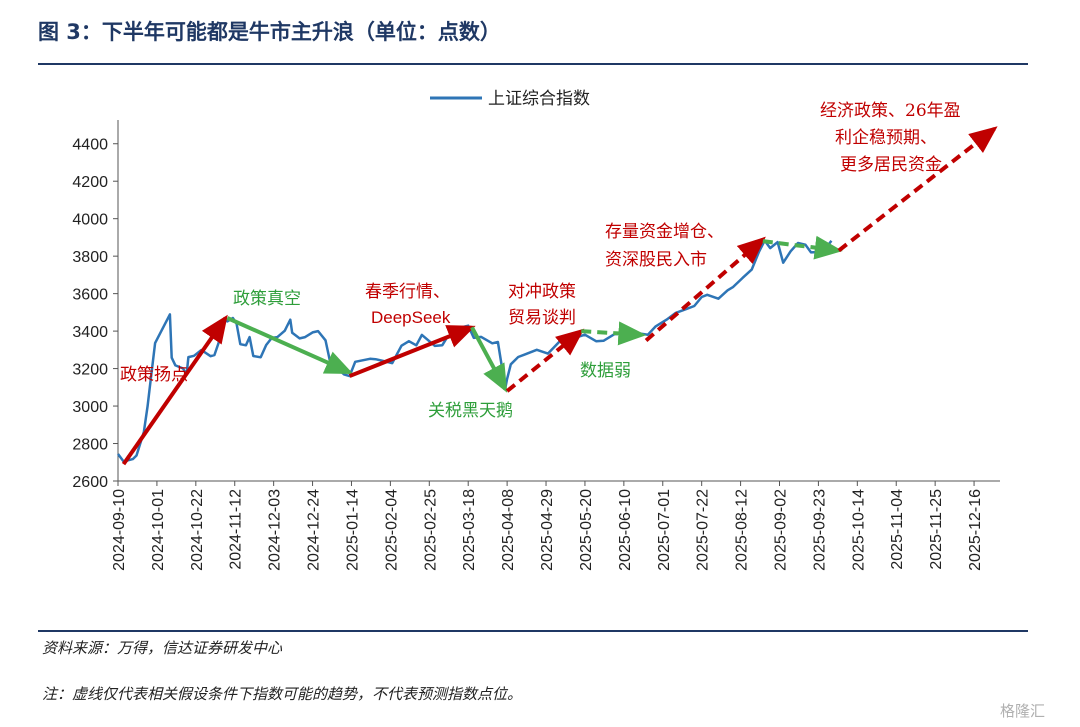 The height and width of the screenshot is (727, 1080). Describe the element at coordinates (269, 32) in the screenshot. I see `chart-title: 图 3：下半年可能都是牛市主升浪（单位：点数）` at that location.